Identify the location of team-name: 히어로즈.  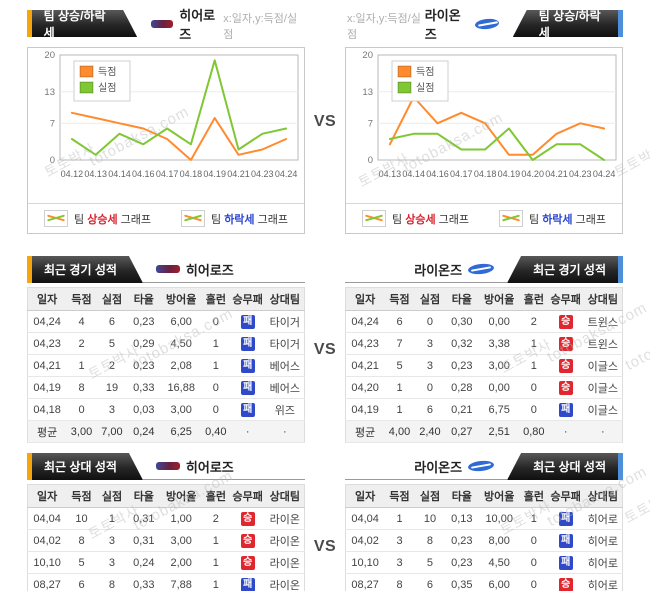
(209, 270).